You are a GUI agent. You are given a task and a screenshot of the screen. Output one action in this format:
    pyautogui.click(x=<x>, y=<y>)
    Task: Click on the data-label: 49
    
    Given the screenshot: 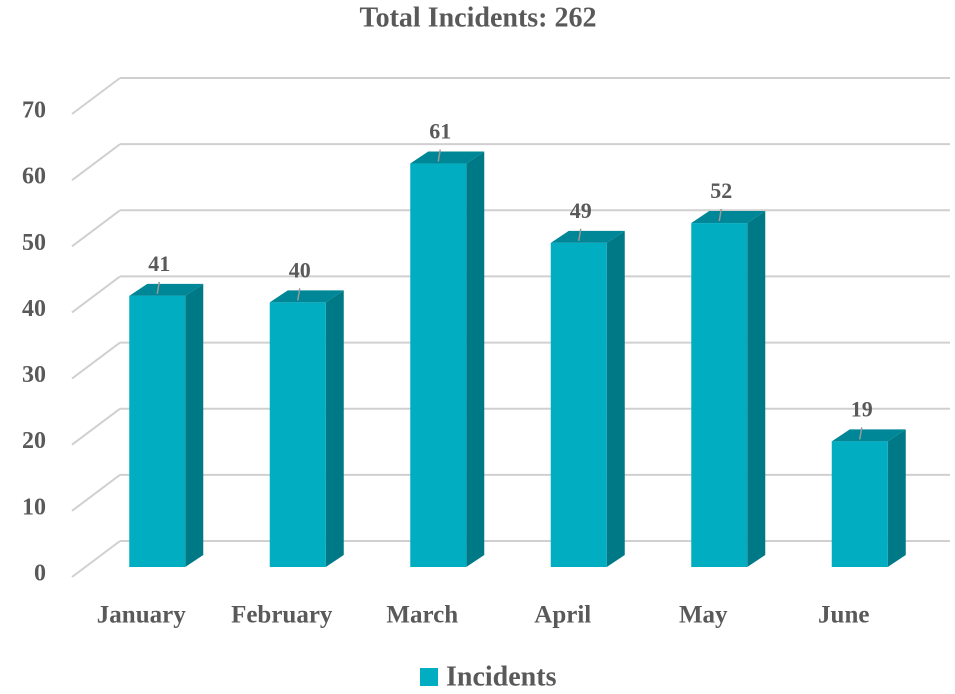 What is the action you would take?
    pyautogui.click(x=581, y=210)
    